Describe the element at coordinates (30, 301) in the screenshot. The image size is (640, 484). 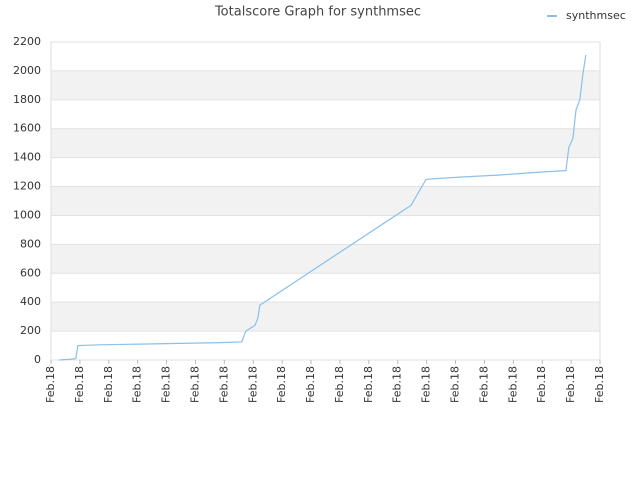
I see `y-tick-label: 400` at that location.